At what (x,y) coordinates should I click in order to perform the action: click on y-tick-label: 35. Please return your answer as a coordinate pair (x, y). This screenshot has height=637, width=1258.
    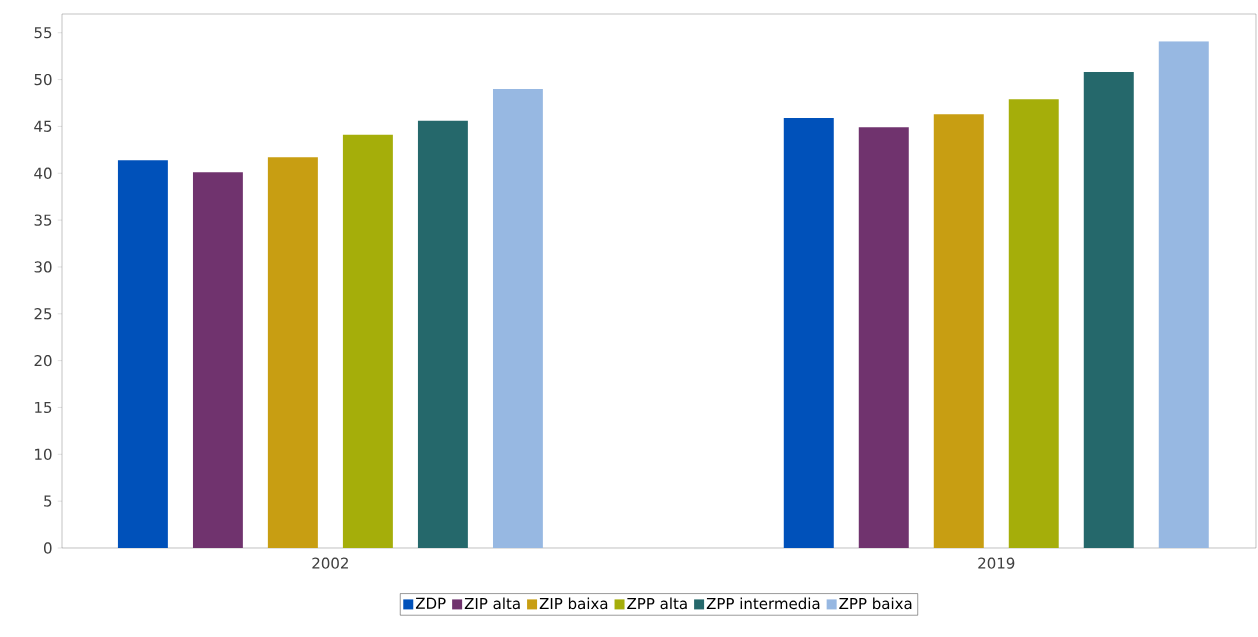
    Looking at the image, I should click on (43, 220).